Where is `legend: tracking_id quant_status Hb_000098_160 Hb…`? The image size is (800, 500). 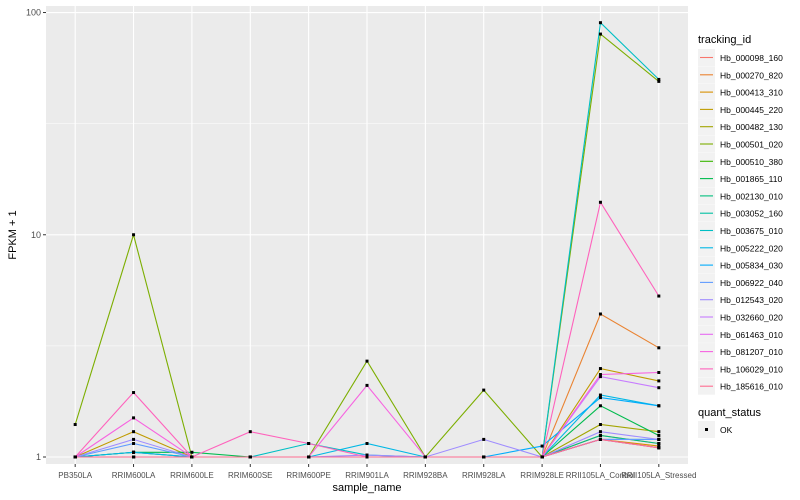 legend: tracking_id quant_status Hb_000098_160 Hb… is located at coordinates (740, 236).